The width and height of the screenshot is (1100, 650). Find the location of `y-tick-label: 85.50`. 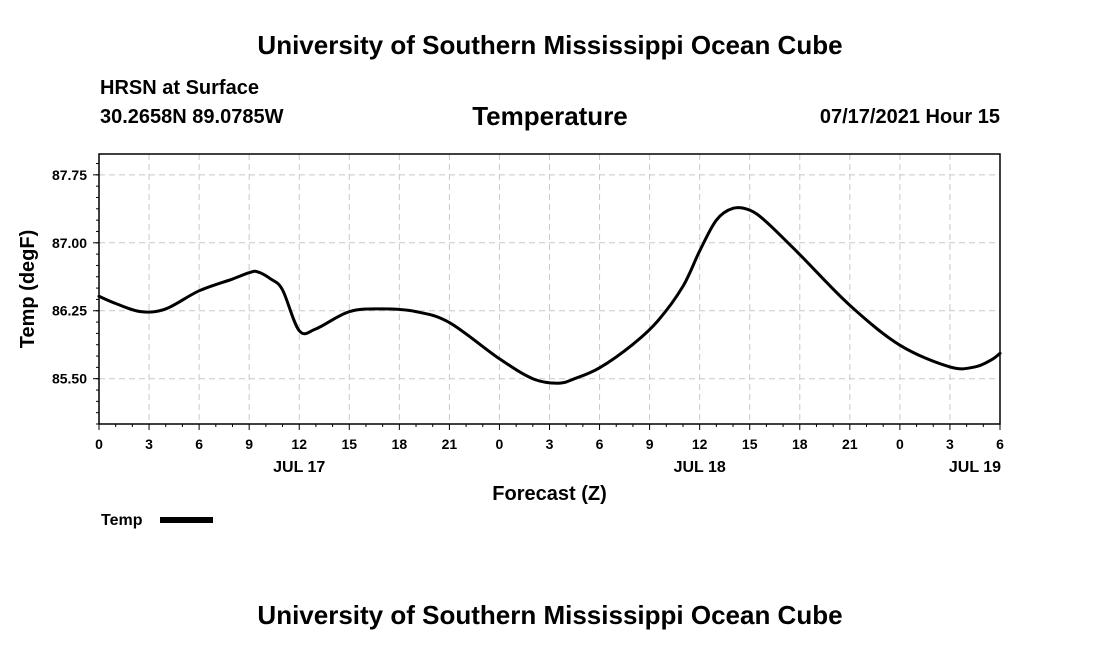

y-tick-label: 85.50 is located at coordinates (69, 379).